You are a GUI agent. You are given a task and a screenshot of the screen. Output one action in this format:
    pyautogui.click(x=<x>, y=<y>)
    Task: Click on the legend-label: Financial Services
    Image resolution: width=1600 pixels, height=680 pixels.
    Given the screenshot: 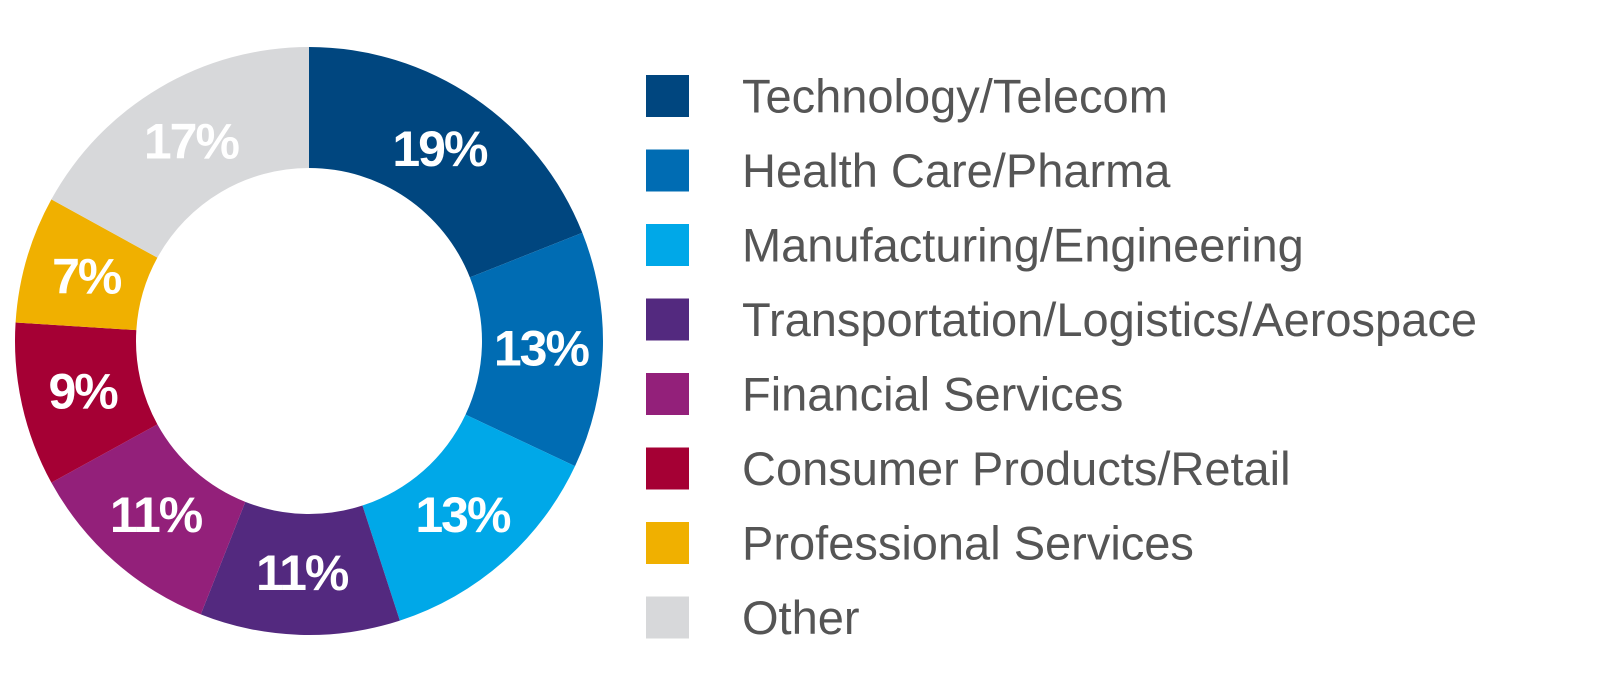 What is the action you would take?
    pyautogui.click(x=932, y=394)
    